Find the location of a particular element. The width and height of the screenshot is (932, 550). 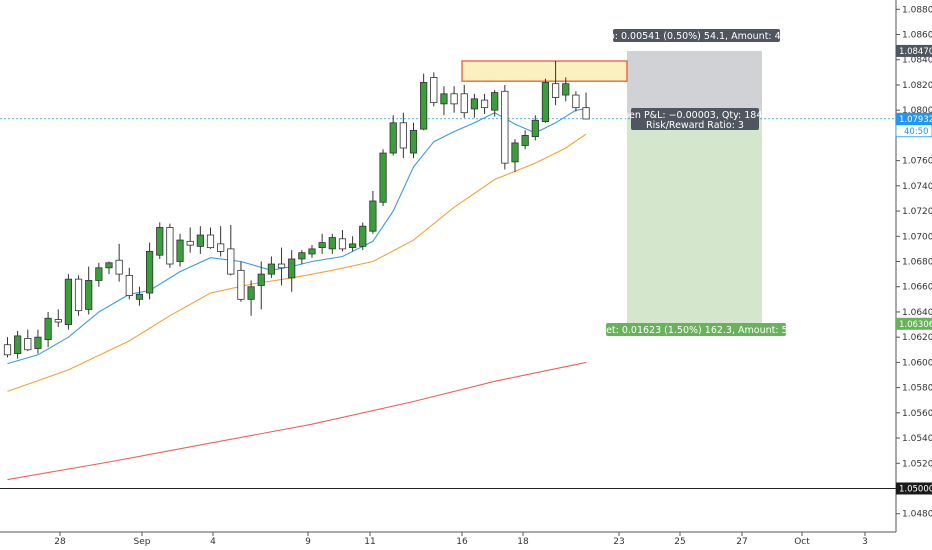

support-price-tag: 1.05000 is located at coordinates (915, 489).